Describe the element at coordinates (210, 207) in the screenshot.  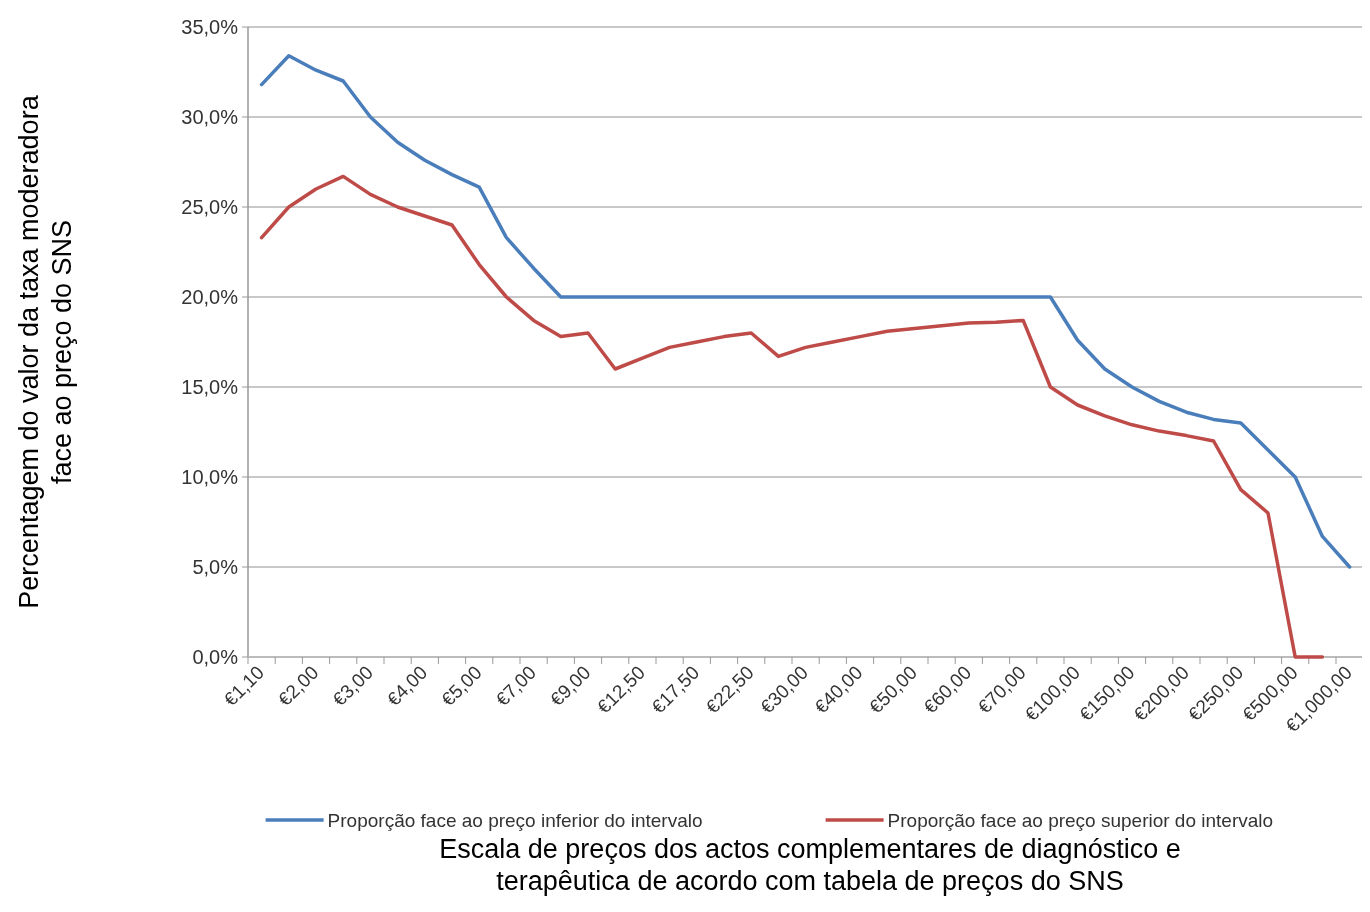
I see `y-tick-label: 25,0%` at that location.